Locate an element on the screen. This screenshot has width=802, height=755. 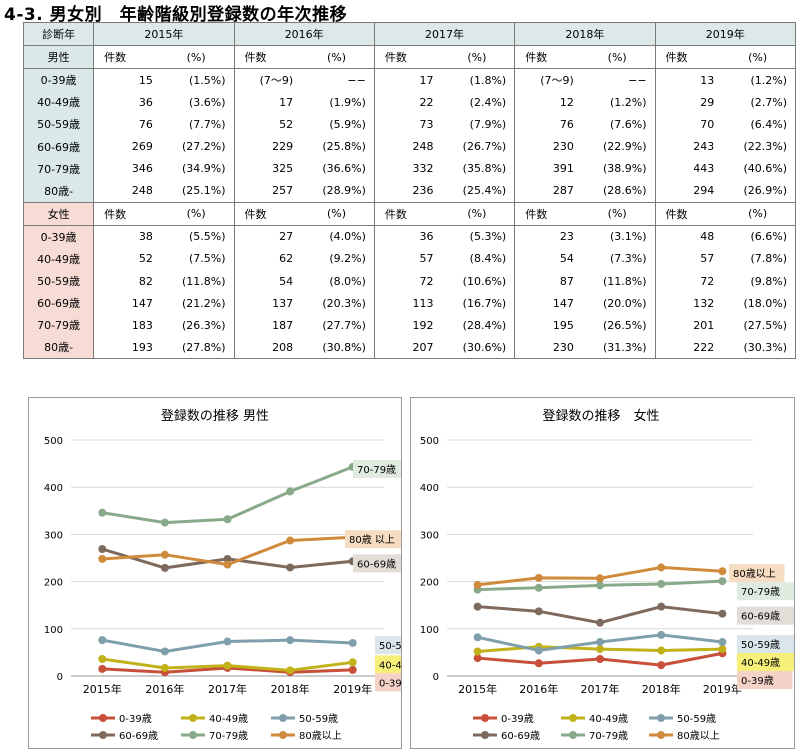
male-subheader-row: 男性 件数 (%) 件数 (%) 件数 (%) 件数 (%) 件数 (%) is located at coordinates (409, 57).